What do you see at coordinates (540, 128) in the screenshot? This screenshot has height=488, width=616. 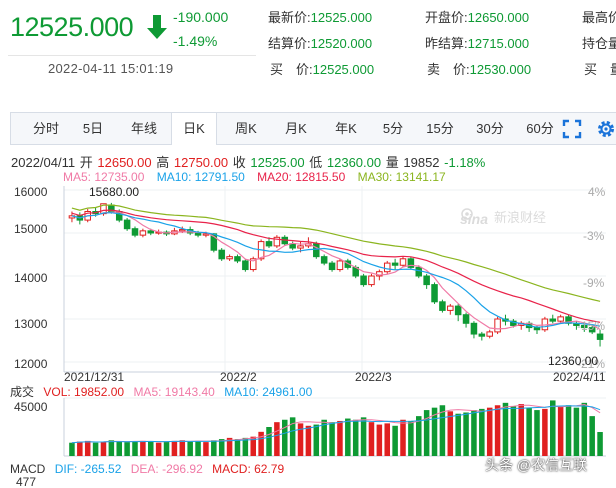 I see `tab-60min: 60分` at bounding box center [540, 128].